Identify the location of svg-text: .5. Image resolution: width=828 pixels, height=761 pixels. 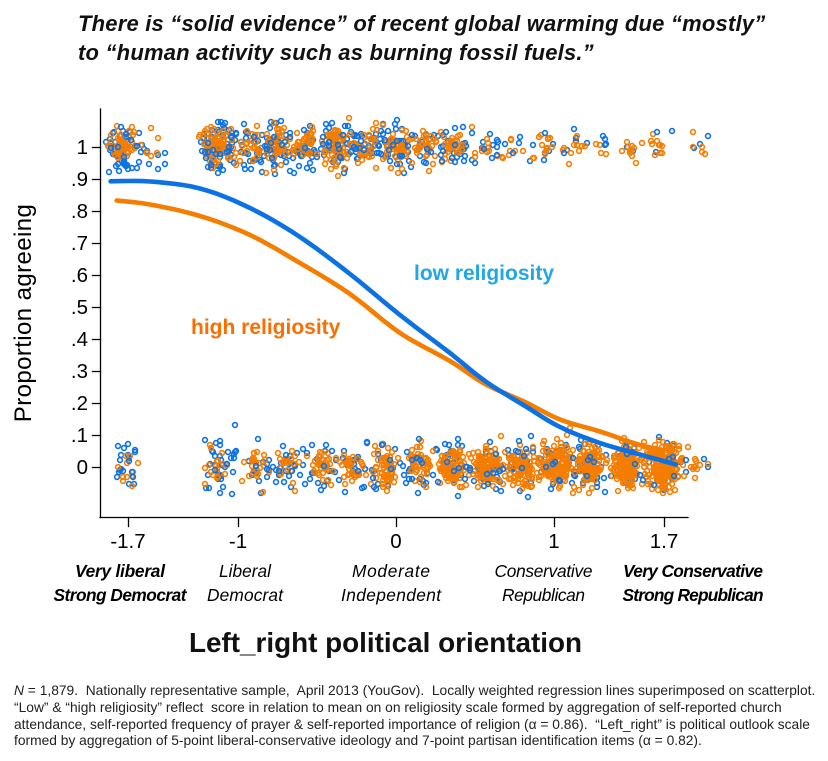
(79, 307).